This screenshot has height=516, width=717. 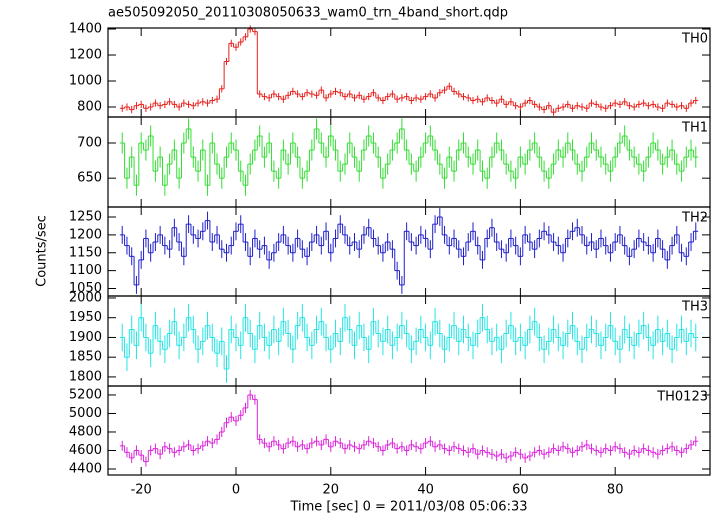 What do you see at coordinates (694, 307) in the screenshot?
I see `panel-label: TH3` at bounding box center [694, 307].